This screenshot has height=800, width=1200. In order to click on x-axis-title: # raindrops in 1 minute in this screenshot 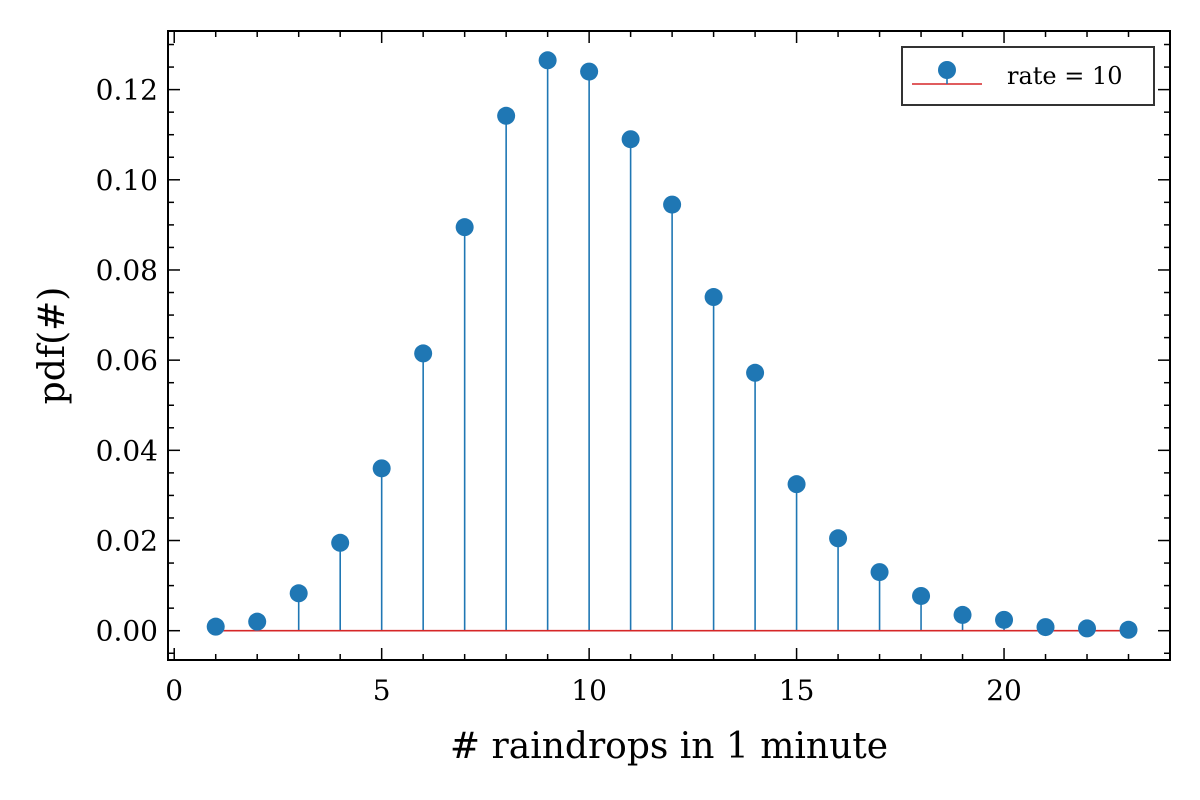, I will do `click(669, 746)`.